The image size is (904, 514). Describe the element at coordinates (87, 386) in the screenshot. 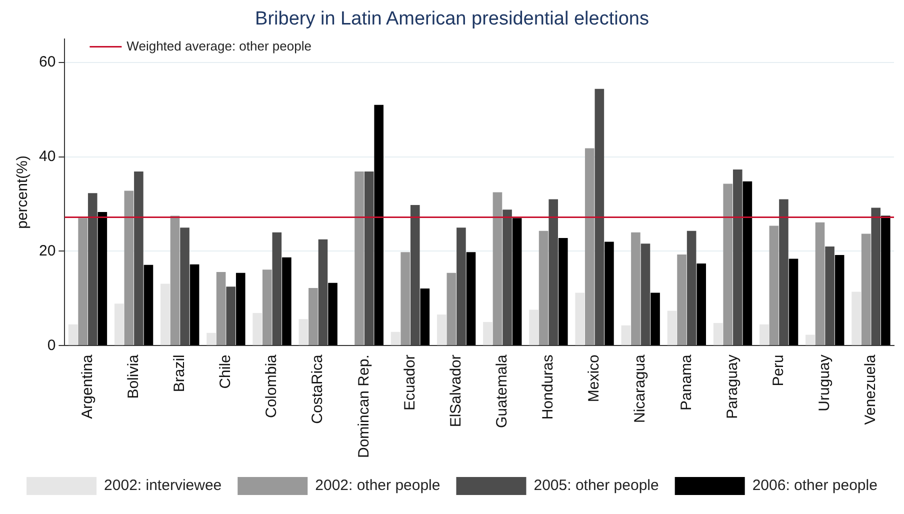

I see `x-tick-label: Argentina` at that location.